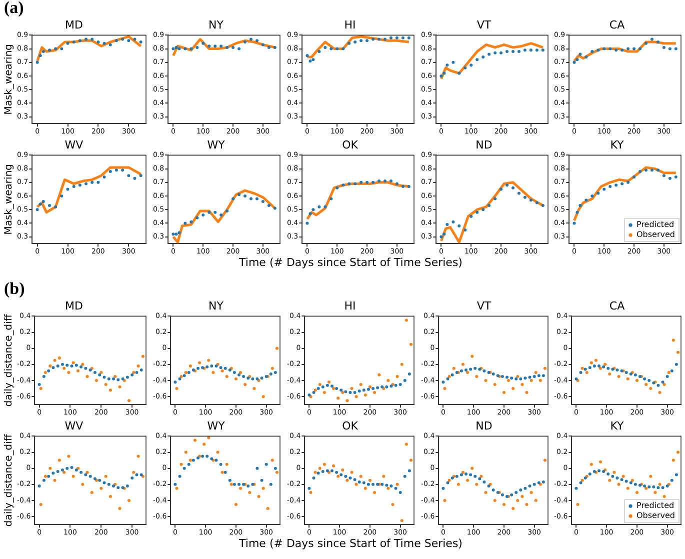  I want to click on text: (a), so click(14, 9).